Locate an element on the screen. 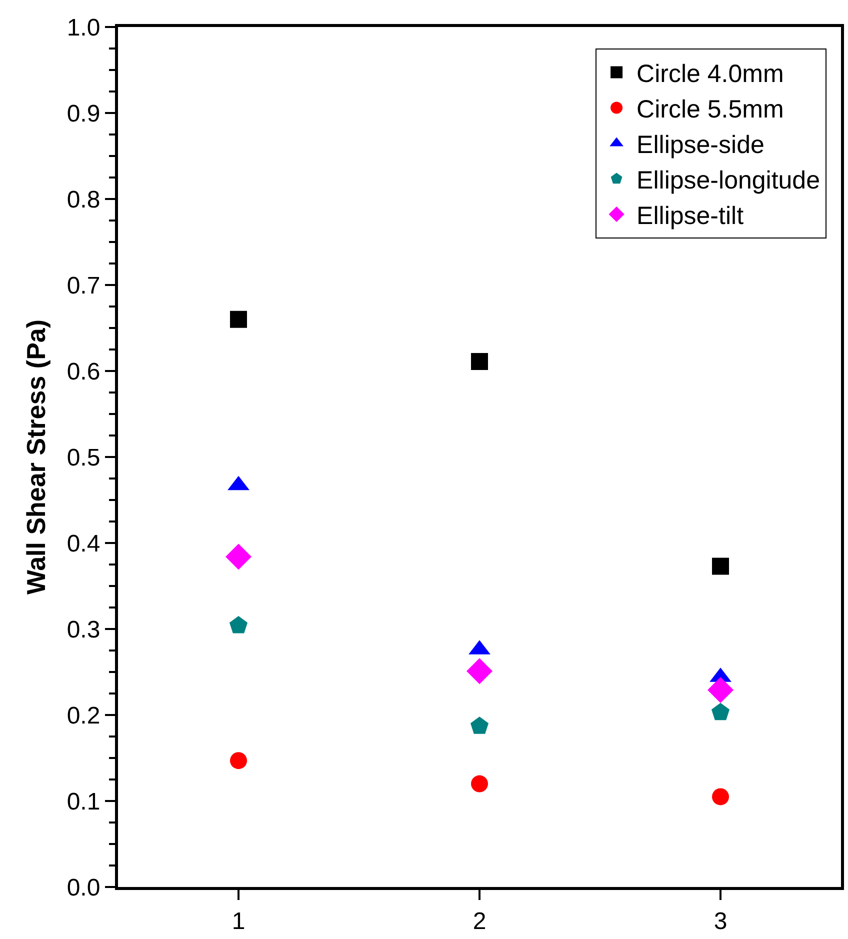 Image resolution: width=848 pixels, height=939 pixels. legend-label: Ellipse-tilt is located at coordinates (690, 216).